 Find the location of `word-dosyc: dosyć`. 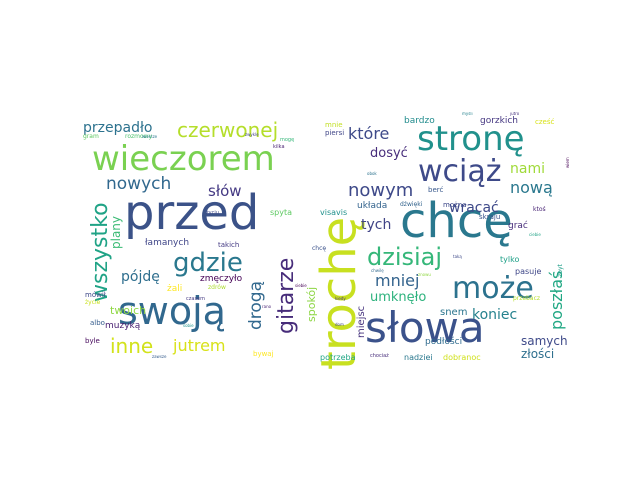

word-dosyc: dosyć is located at coordinates (389, 153).